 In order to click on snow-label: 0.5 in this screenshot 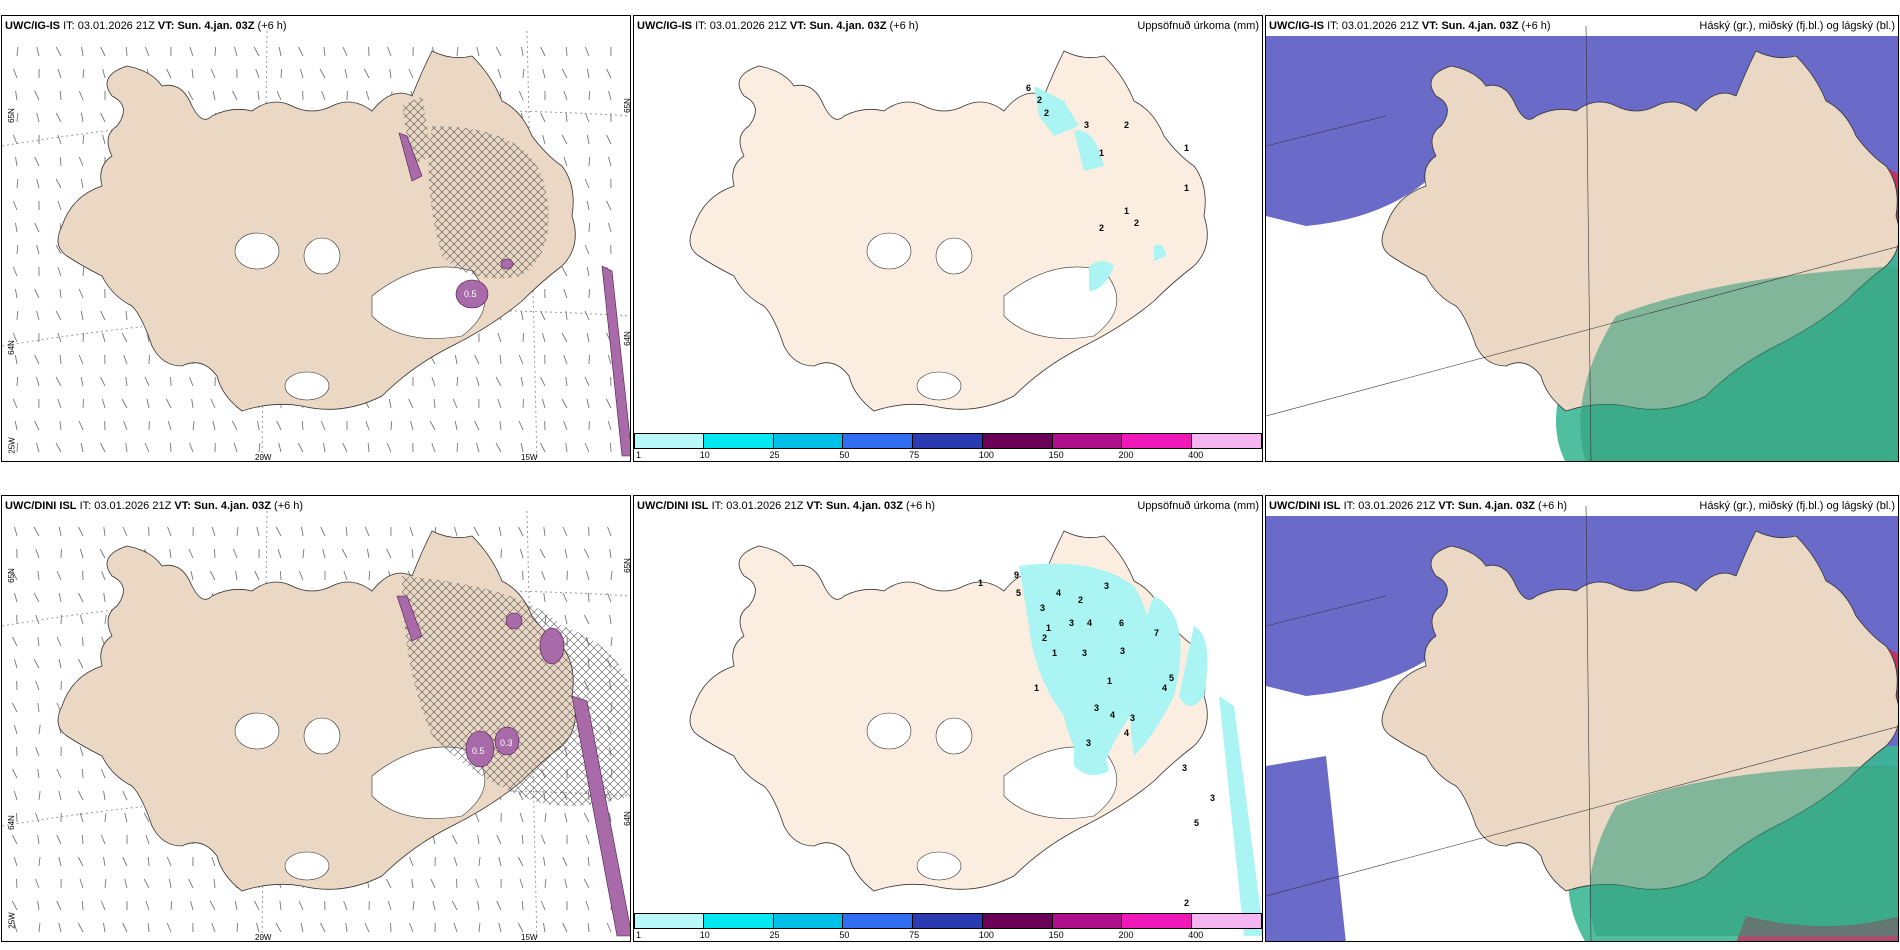, I will do `click(470, 294)`.